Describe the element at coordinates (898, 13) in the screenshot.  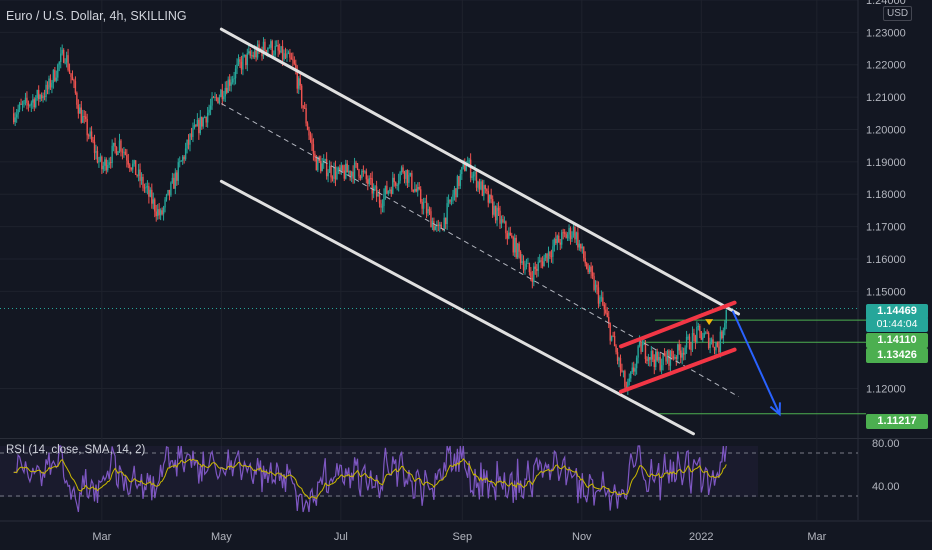
I see `currency-badge: USD` at that location.